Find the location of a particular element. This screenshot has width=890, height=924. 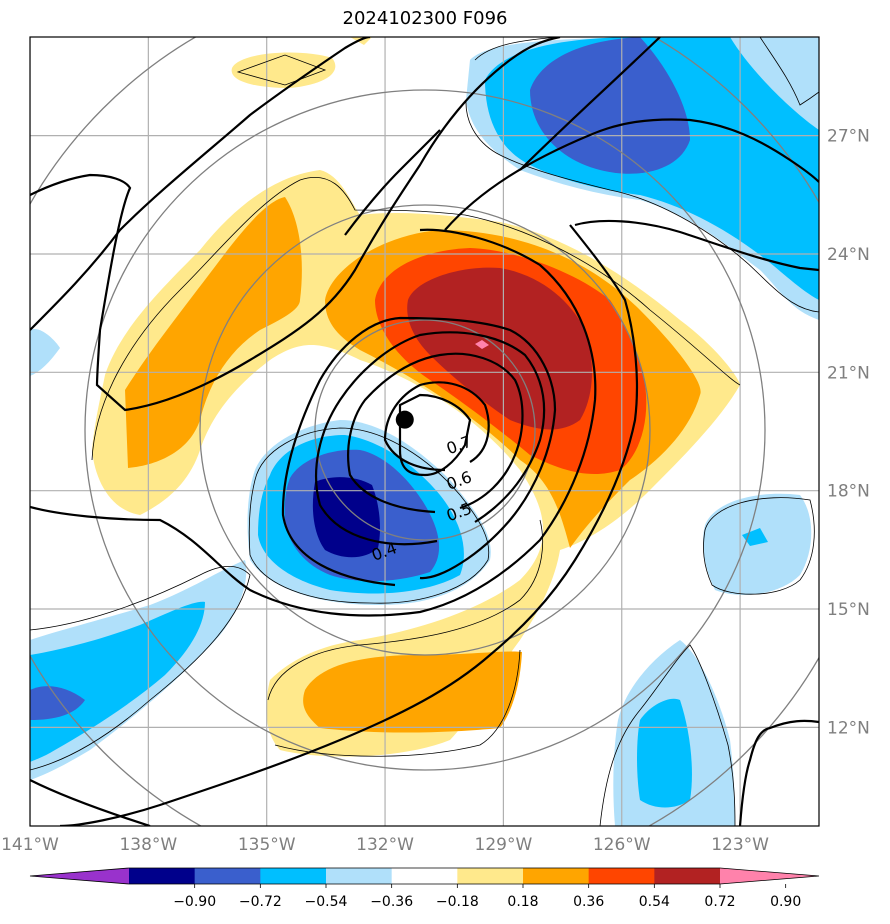

lat-tick-label: 27°N is located at coordinates (848, 137).